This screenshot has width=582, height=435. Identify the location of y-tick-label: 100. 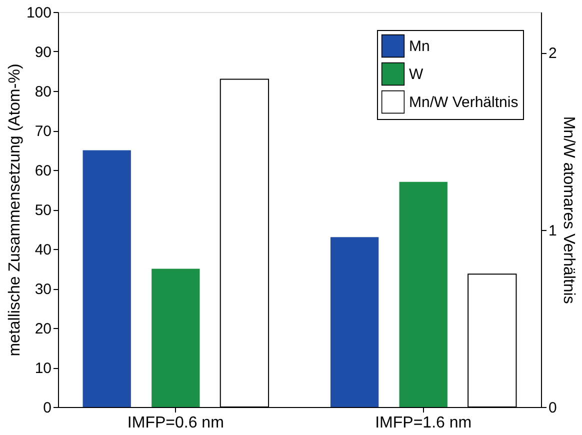
(39, 13).